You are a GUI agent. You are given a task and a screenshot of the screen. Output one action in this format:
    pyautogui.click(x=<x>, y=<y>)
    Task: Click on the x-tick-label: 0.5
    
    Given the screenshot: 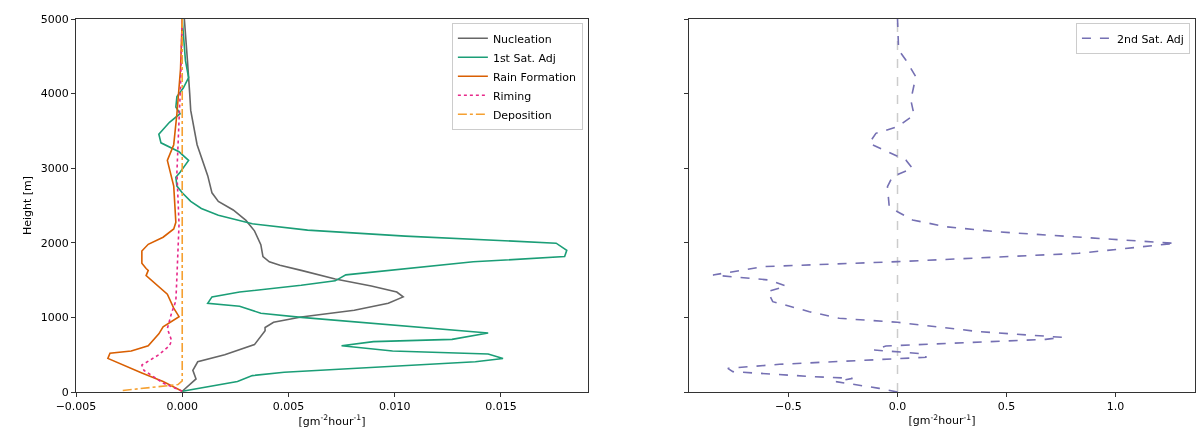 What is the action you would take?
    pyautogui.click(x=1006, y=407)
    